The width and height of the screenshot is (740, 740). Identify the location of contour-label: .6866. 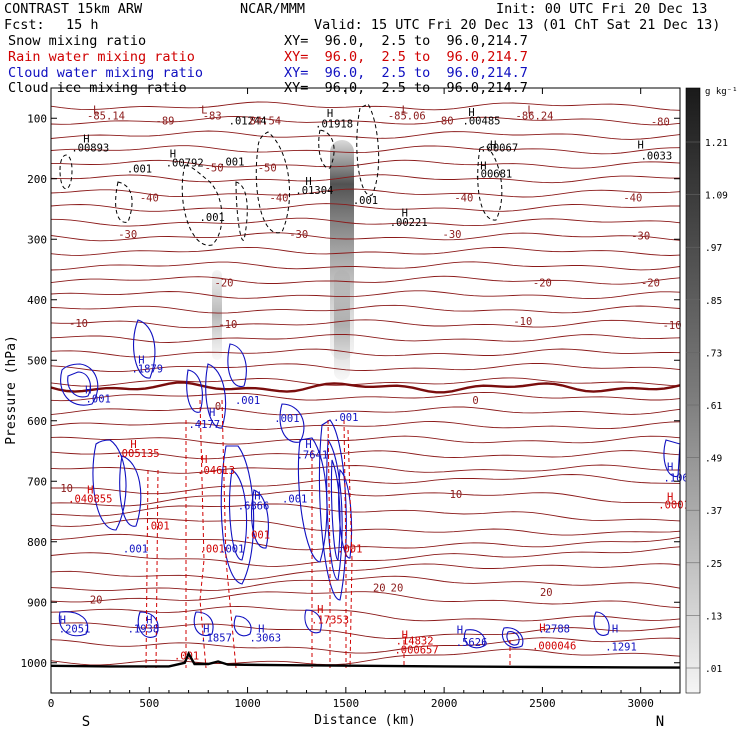
(254, 507).